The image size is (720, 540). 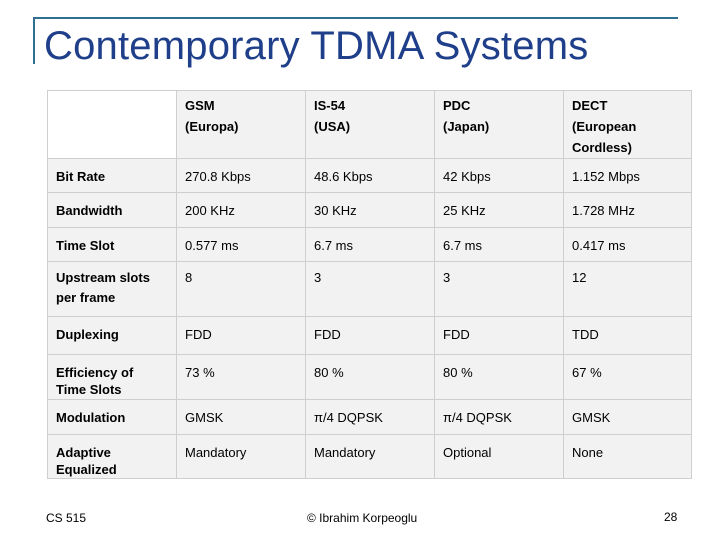 I want to click on corner-cell, so click(x=112, y=124).